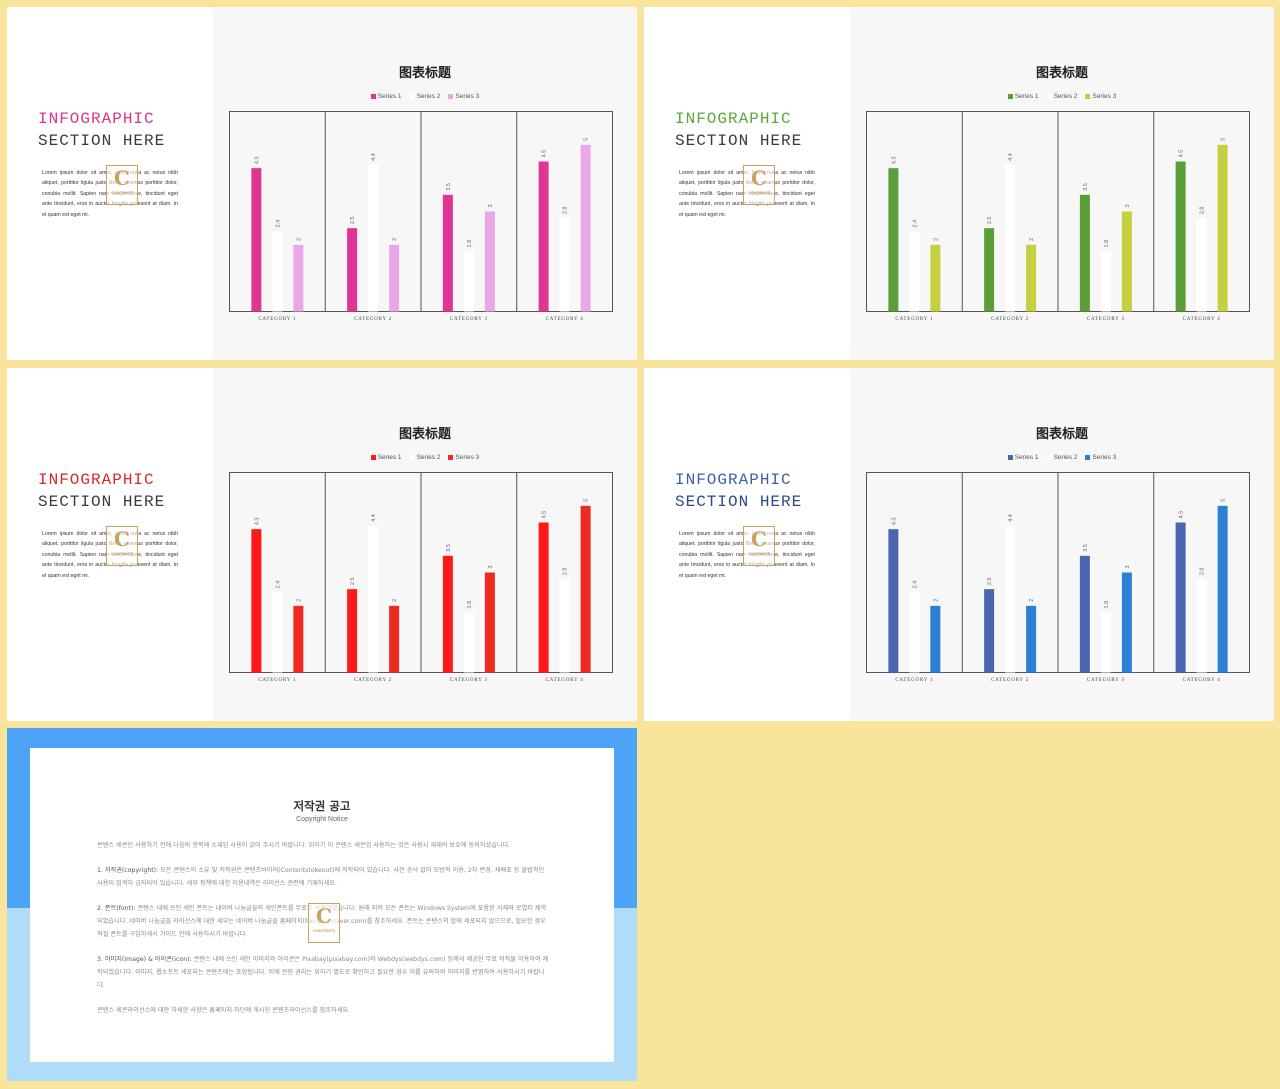 Image resolution: width=1280 pixels, height=1089 pixels. I want to click on chart-legend: Series 1 Series 2 Series 3, so click(1062, 457).